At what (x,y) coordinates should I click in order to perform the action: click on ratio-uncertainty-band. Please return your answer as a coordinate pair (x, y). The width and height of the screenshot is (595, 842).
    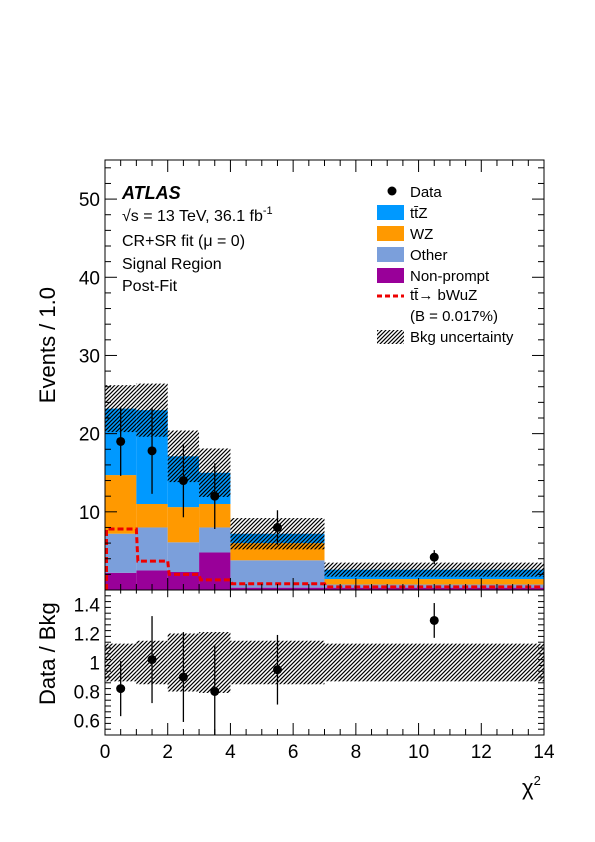
    Looking at the image, I should click on (324, 662).